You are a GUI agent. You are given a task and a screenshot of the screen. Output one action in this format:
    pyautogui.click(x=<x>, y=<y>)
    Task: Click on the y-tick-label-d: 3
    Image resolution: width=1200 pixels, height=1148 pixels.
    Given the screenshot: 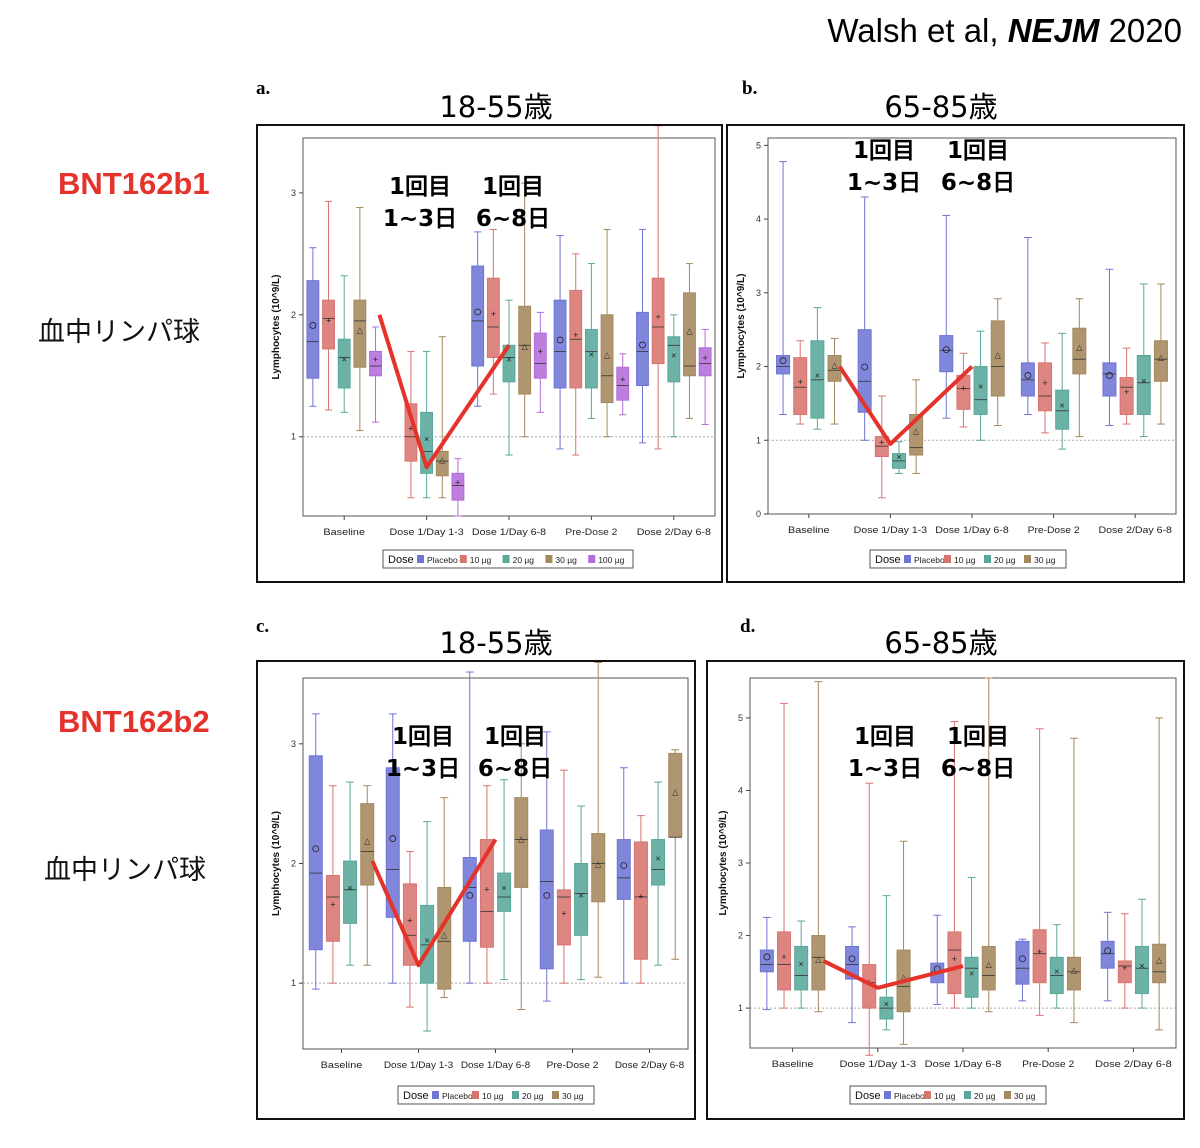 What is the action you would take?
    pyautogui.click(x=740, y=863)
    